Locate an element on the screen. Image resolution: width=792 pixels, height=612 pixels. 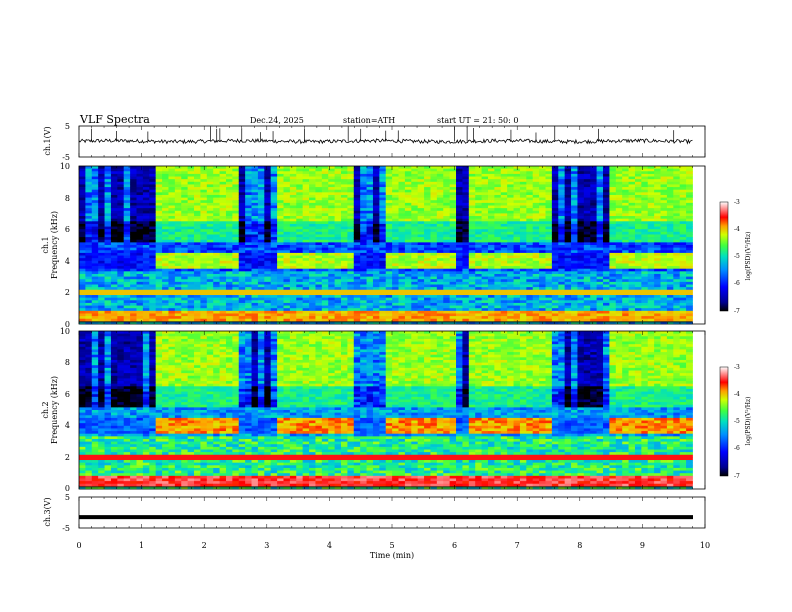
date-label: Dec.24, 2025 is located at coordinates (277, 120).